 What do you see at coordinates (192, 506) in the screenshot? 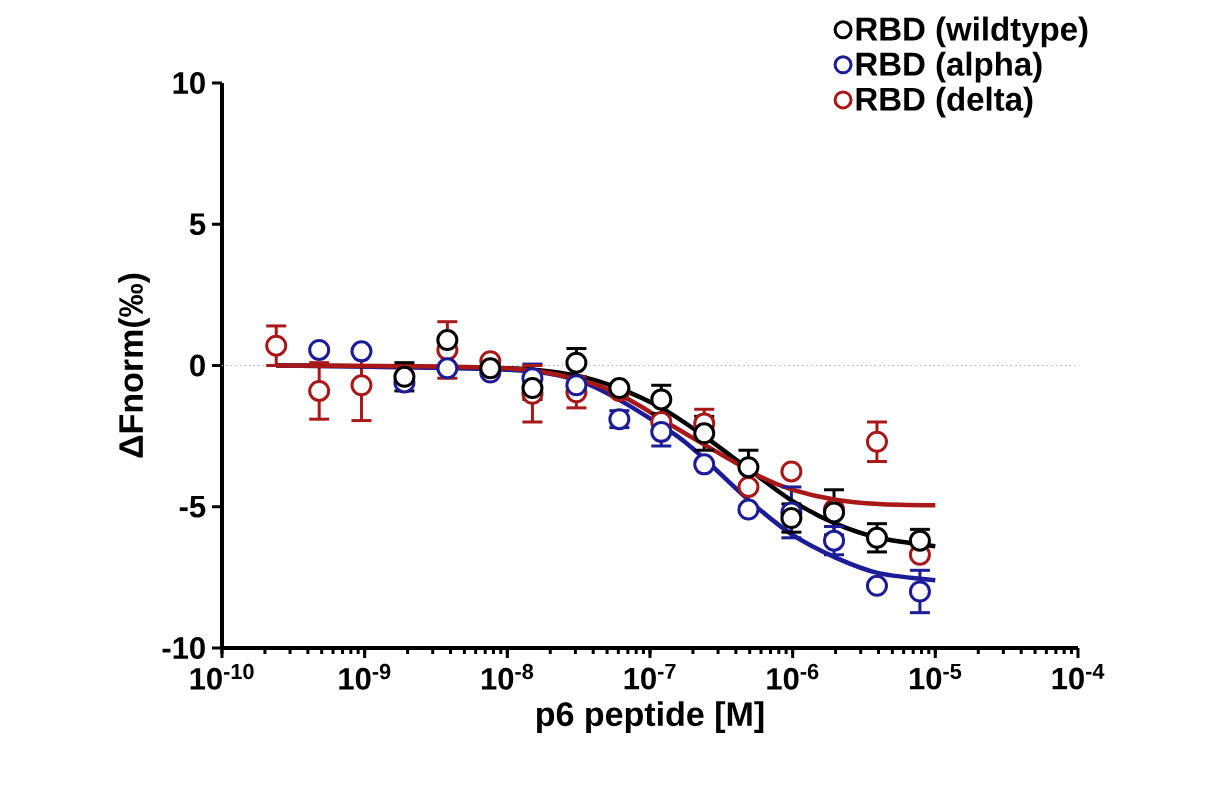
I see `y-tick-label: -5` at bounding box center [192, 506].